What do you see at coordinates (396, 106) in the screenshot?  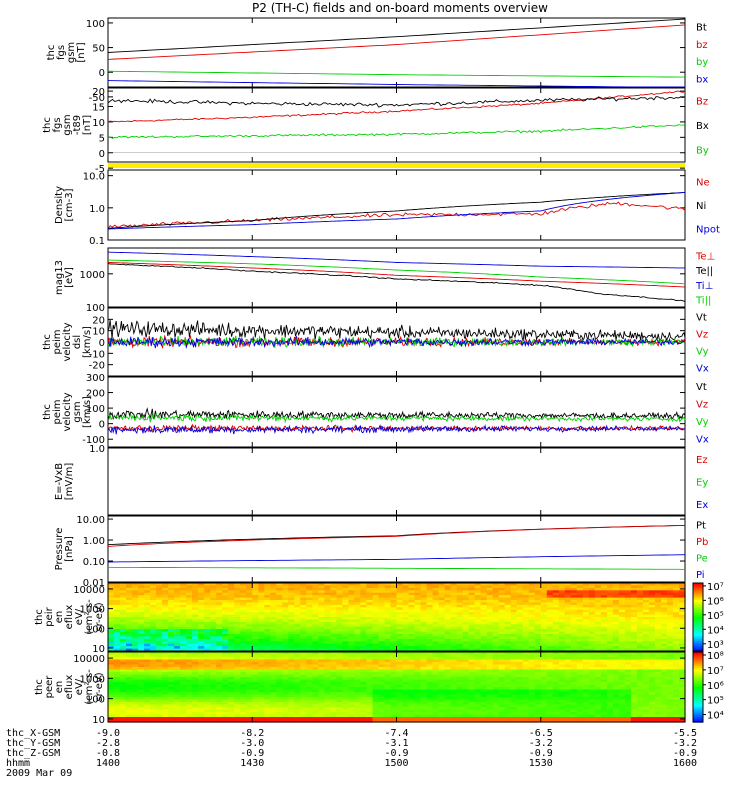 I see `series-line-Bz` at bounding box center [396, 106].